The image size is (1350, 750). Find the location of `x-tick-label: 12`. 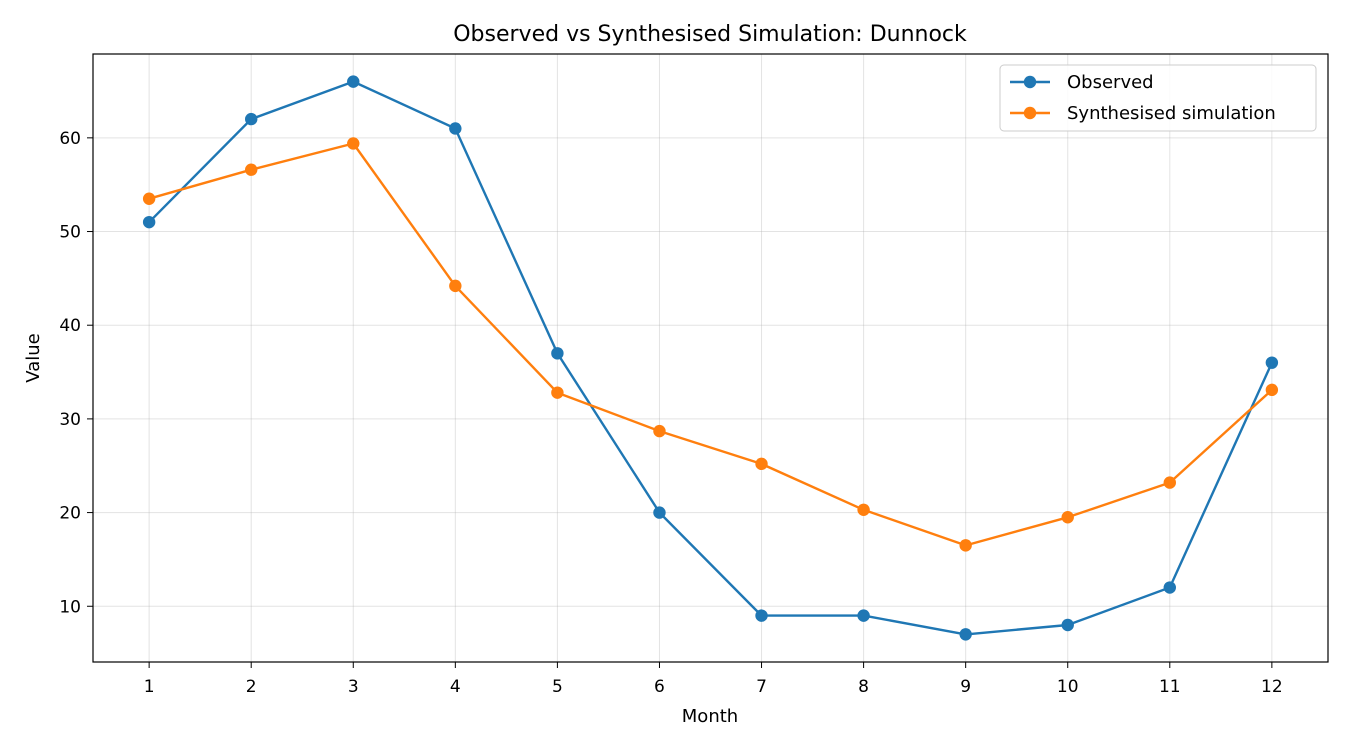

x-tick-label: 12 is located at coordinates (1272, 687).